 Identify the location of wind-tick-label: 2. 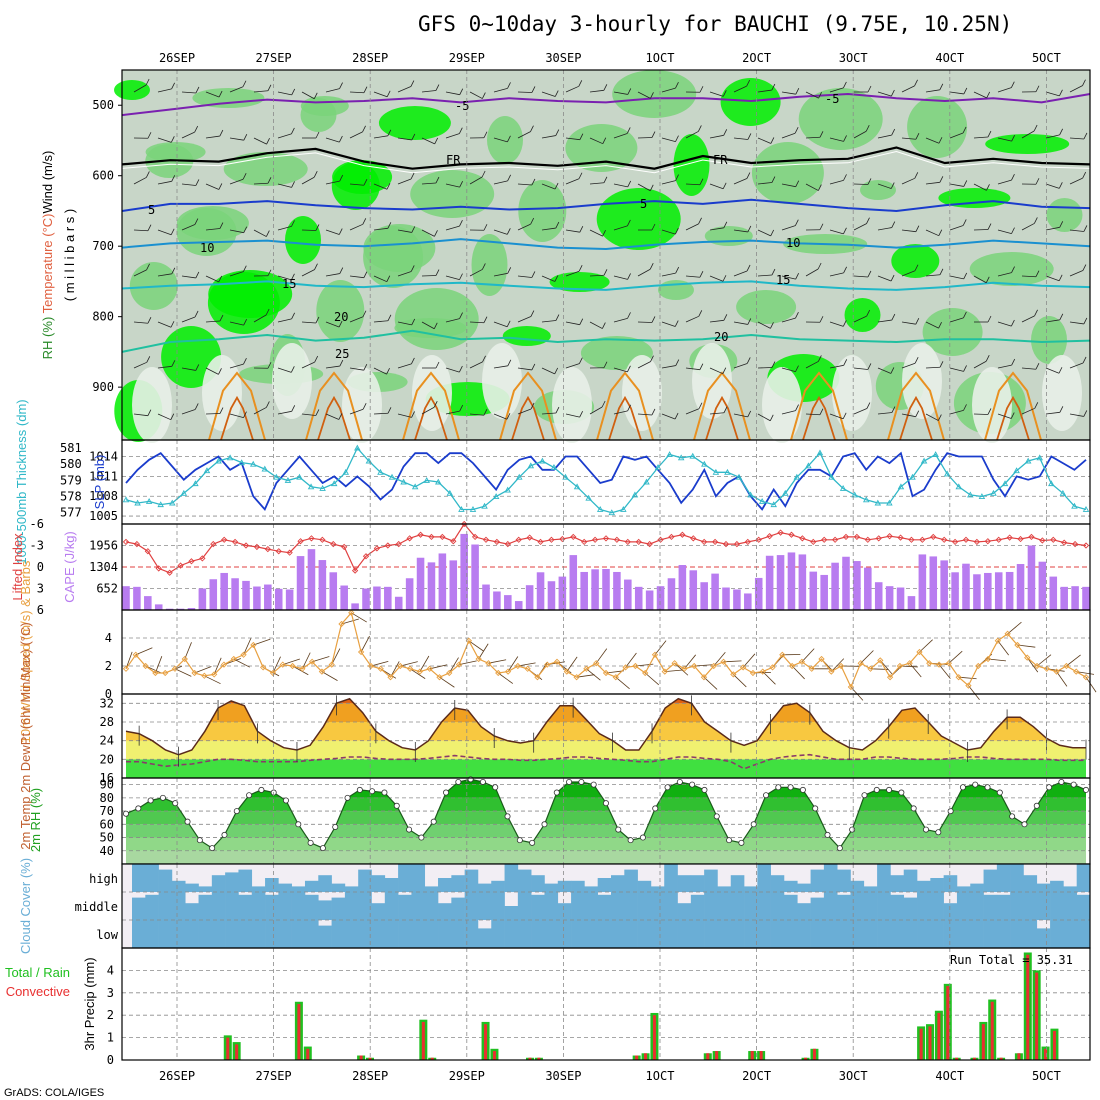
(108, 666).